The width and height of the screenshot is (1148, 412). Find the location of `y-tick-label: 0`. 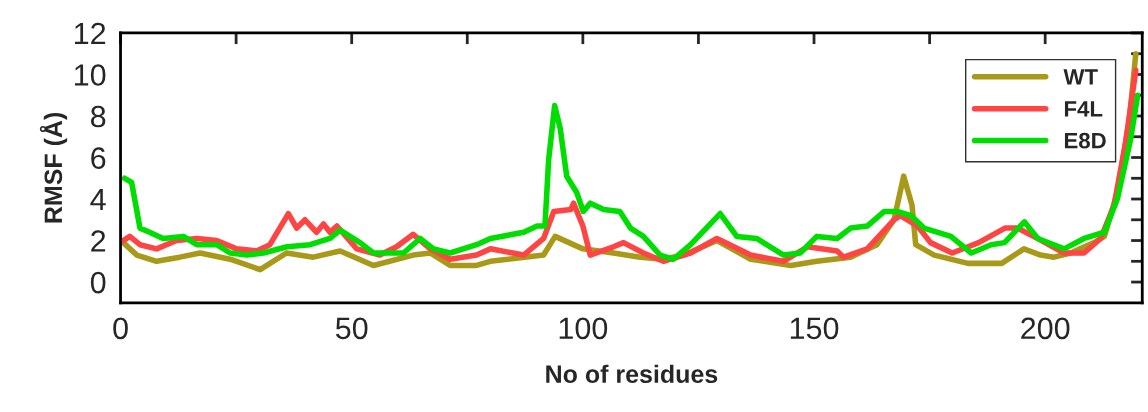

y-tick-label: 0 is located at coordinates (98, 282).